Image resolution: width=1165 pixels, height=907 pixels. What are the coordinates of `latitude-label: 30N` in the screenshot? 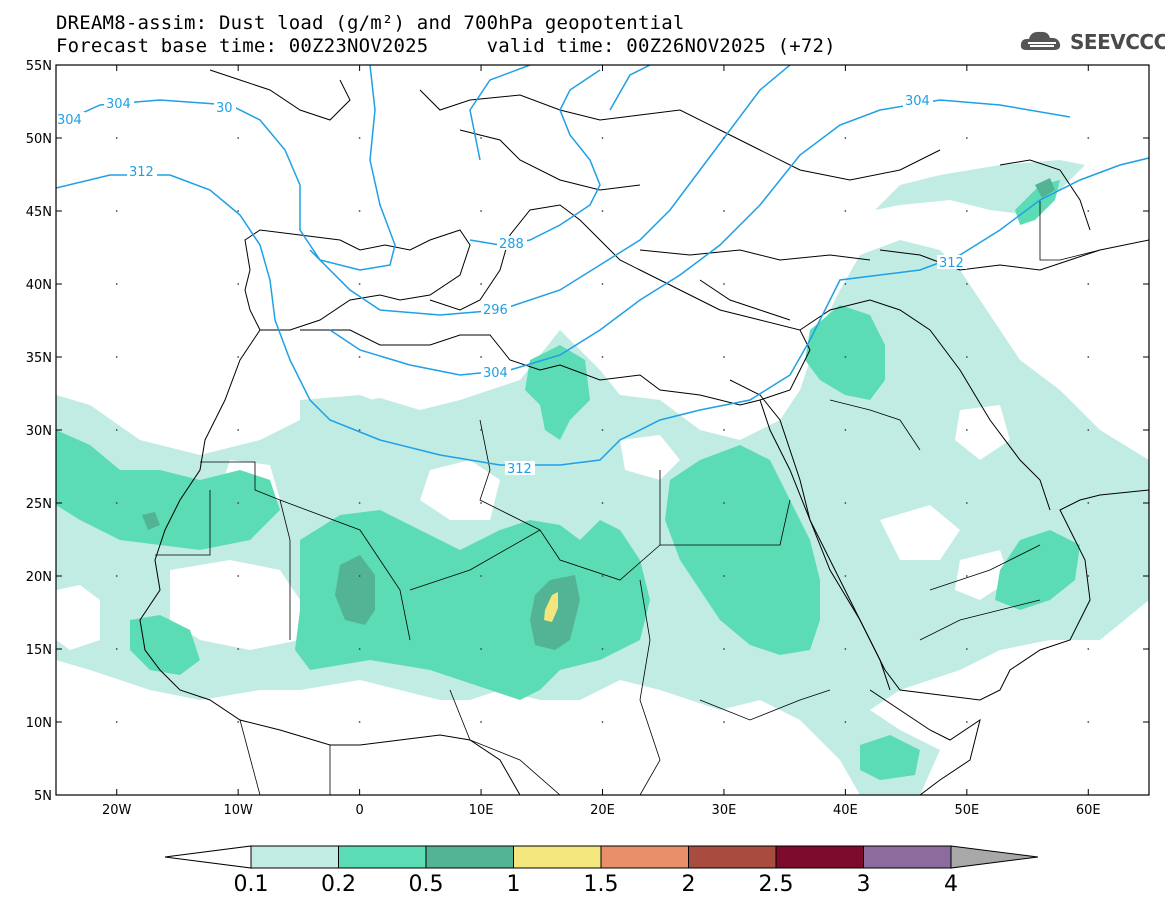 It's located at (39, 431).